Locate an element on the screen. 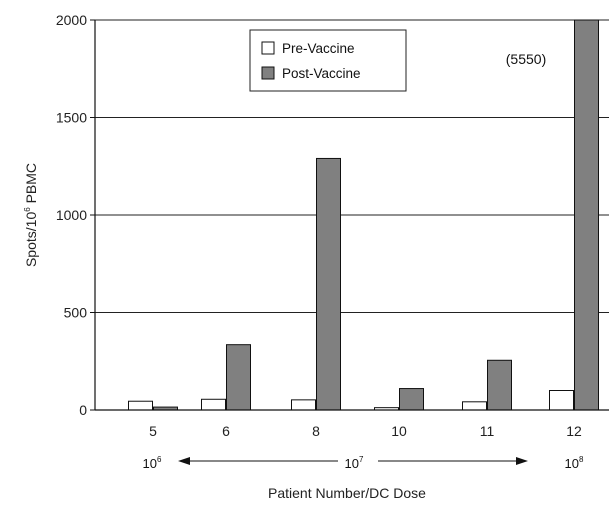  dose-arrow-right-head is located at coordinates (522, 461).